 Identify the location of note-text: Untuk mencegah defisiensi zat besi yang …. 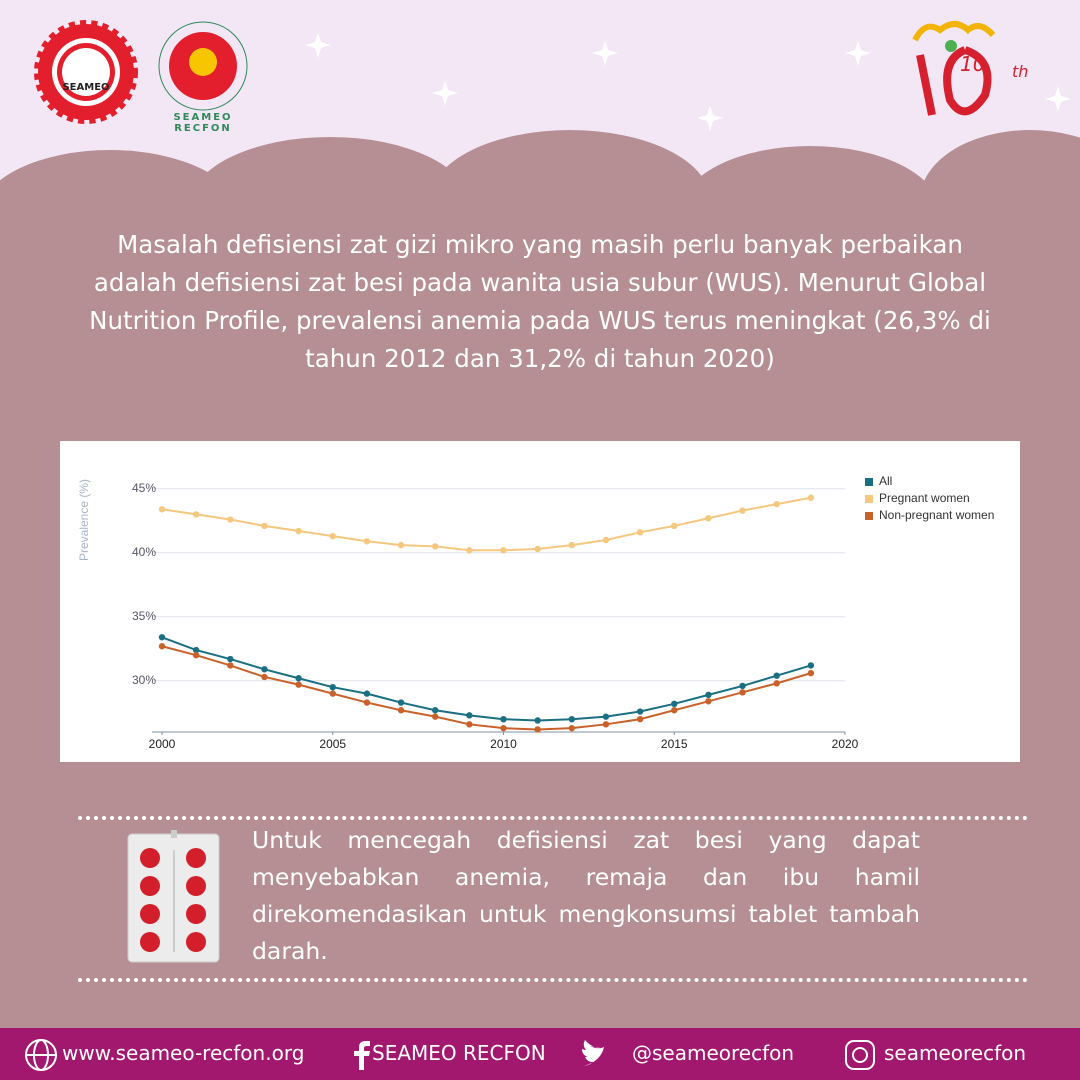
(586, 895).